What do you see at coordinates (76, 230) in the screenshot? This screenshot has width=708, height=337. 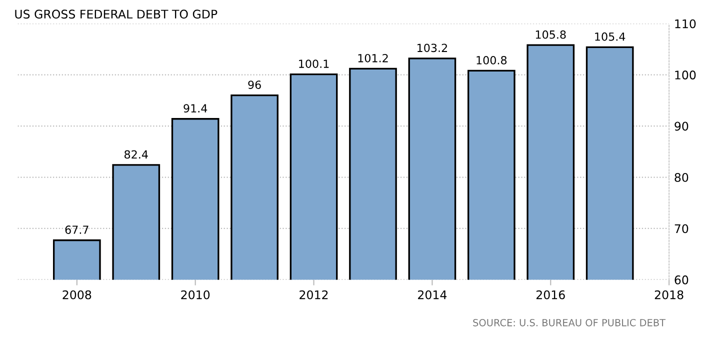 I see `data-label: 67.7` at bounding box center [76, 230].